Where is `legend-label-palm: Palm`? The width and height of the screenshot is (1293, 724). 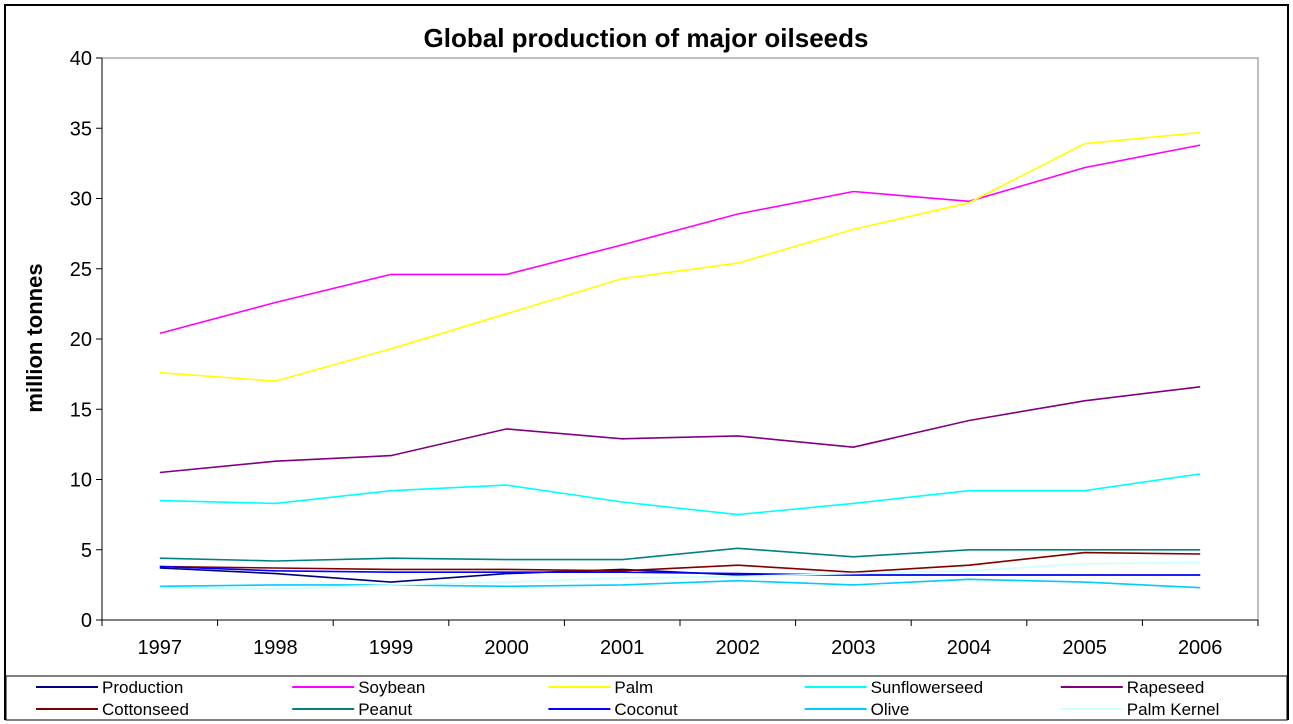 legend-label-palm: Palm is located at coordinates (633, 687).